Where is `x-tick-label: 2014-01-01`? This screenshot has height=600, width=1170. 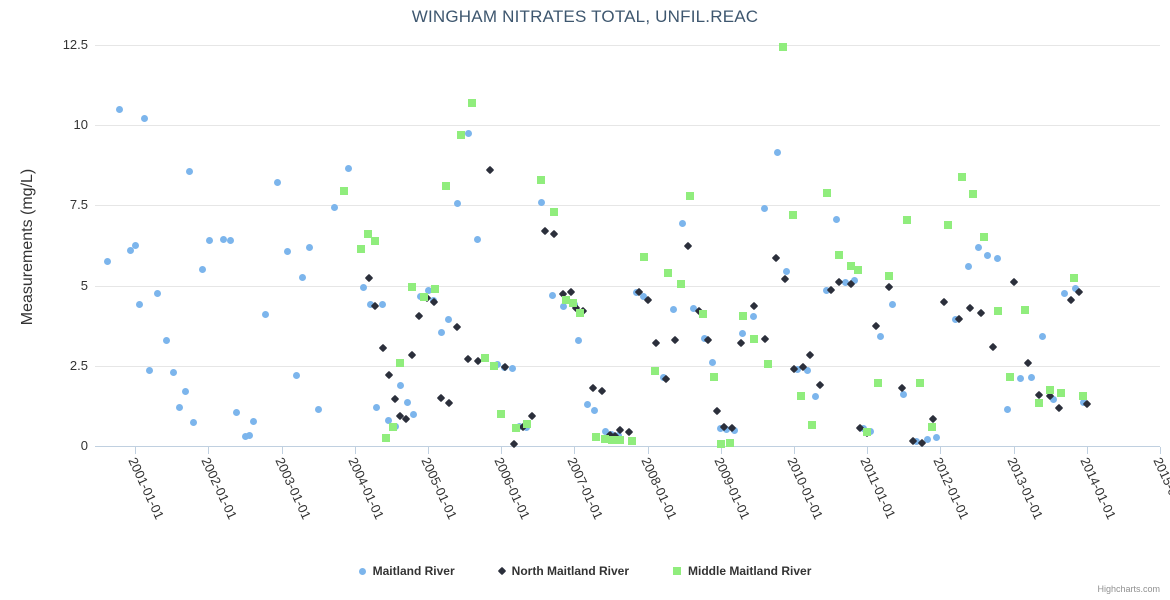 x-tick-label: 2014-01-01 is located at coordinates (1098, 488).